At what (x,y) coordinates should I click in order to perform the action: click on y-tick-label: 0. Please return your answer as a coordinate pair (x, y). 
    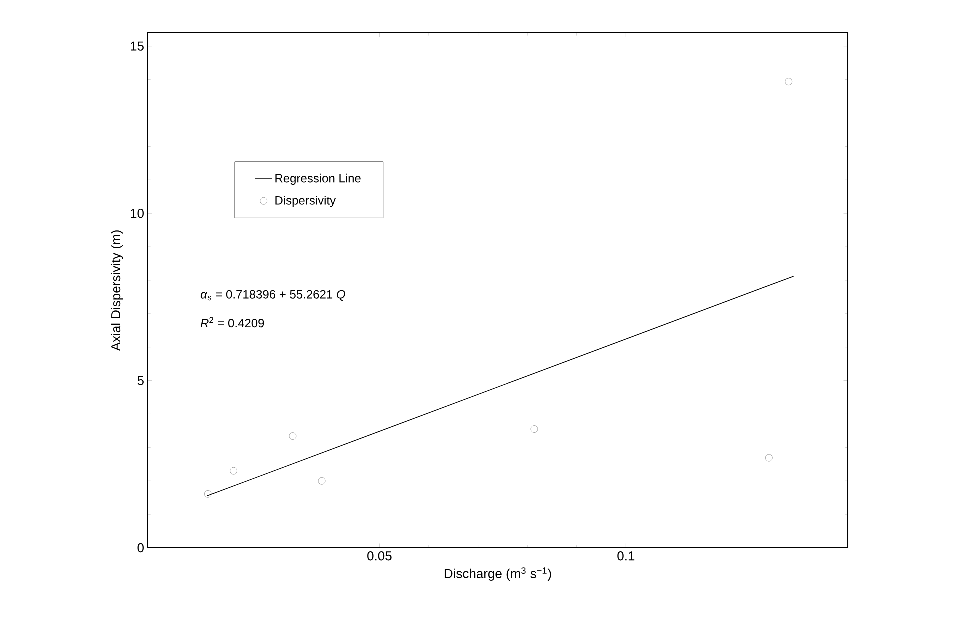
    Looking at the image, I should click on (141, 548).